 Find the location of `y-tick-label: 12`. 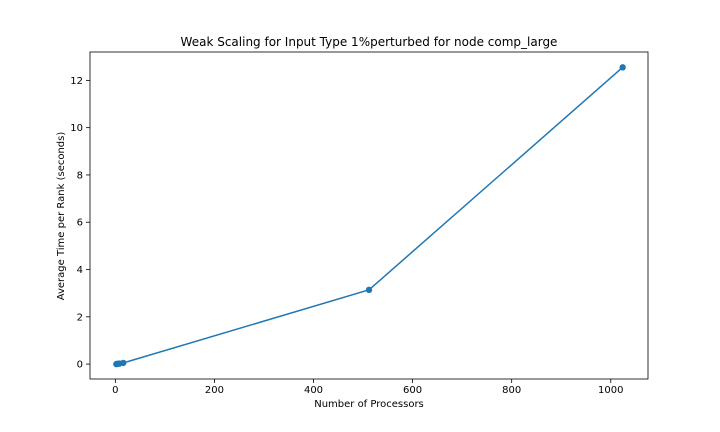

y-tick-label: 12 is located at coordinates (76, 81).